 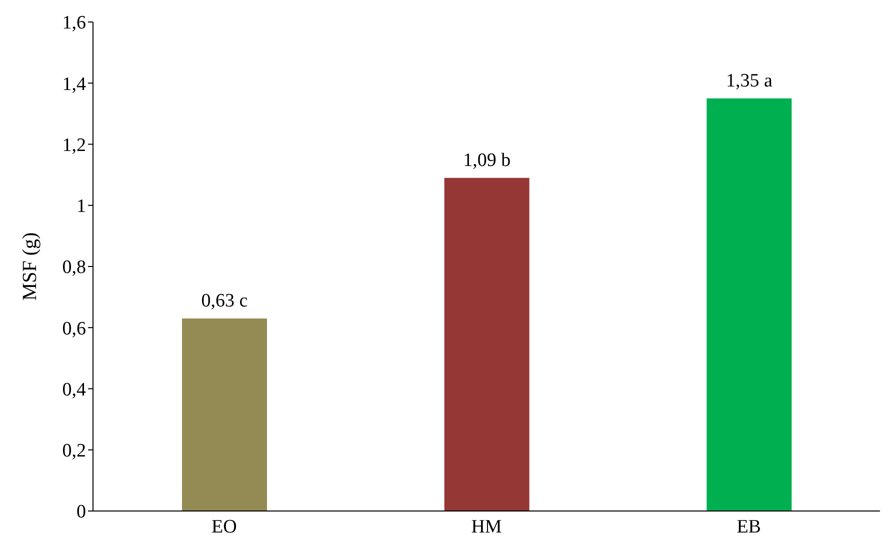 What do you see at coordinates (224, 527) in the screenshot?
I see `x-tick-label: EO` at bounding box center [224, 527].